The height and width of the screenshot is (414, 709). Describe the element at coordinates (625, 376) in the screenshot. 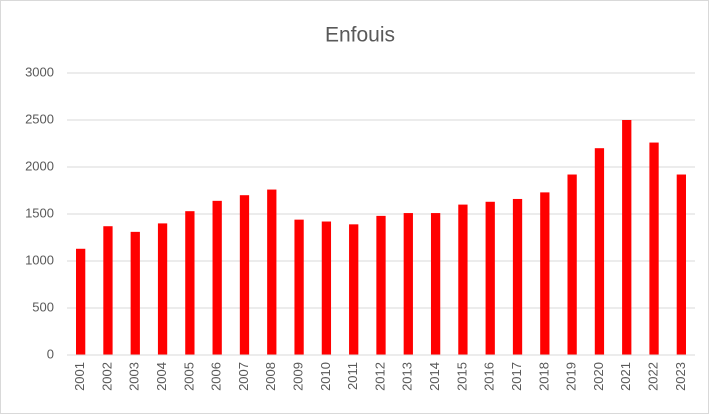

I see `x-tick-label: 2021` at that location.